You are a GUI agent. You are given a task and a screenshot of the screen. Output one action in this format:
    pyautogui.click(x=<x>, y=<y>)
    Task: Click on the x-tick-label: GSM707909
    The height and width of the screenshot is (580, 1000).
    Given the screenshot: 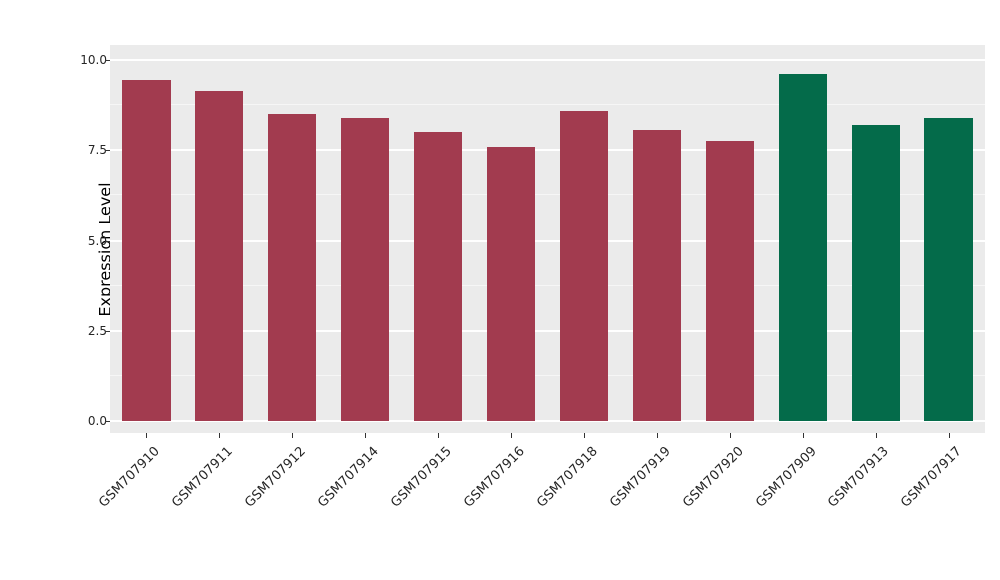 What is the action you would take?
    pyautogui.click(x=786, y=477)
    